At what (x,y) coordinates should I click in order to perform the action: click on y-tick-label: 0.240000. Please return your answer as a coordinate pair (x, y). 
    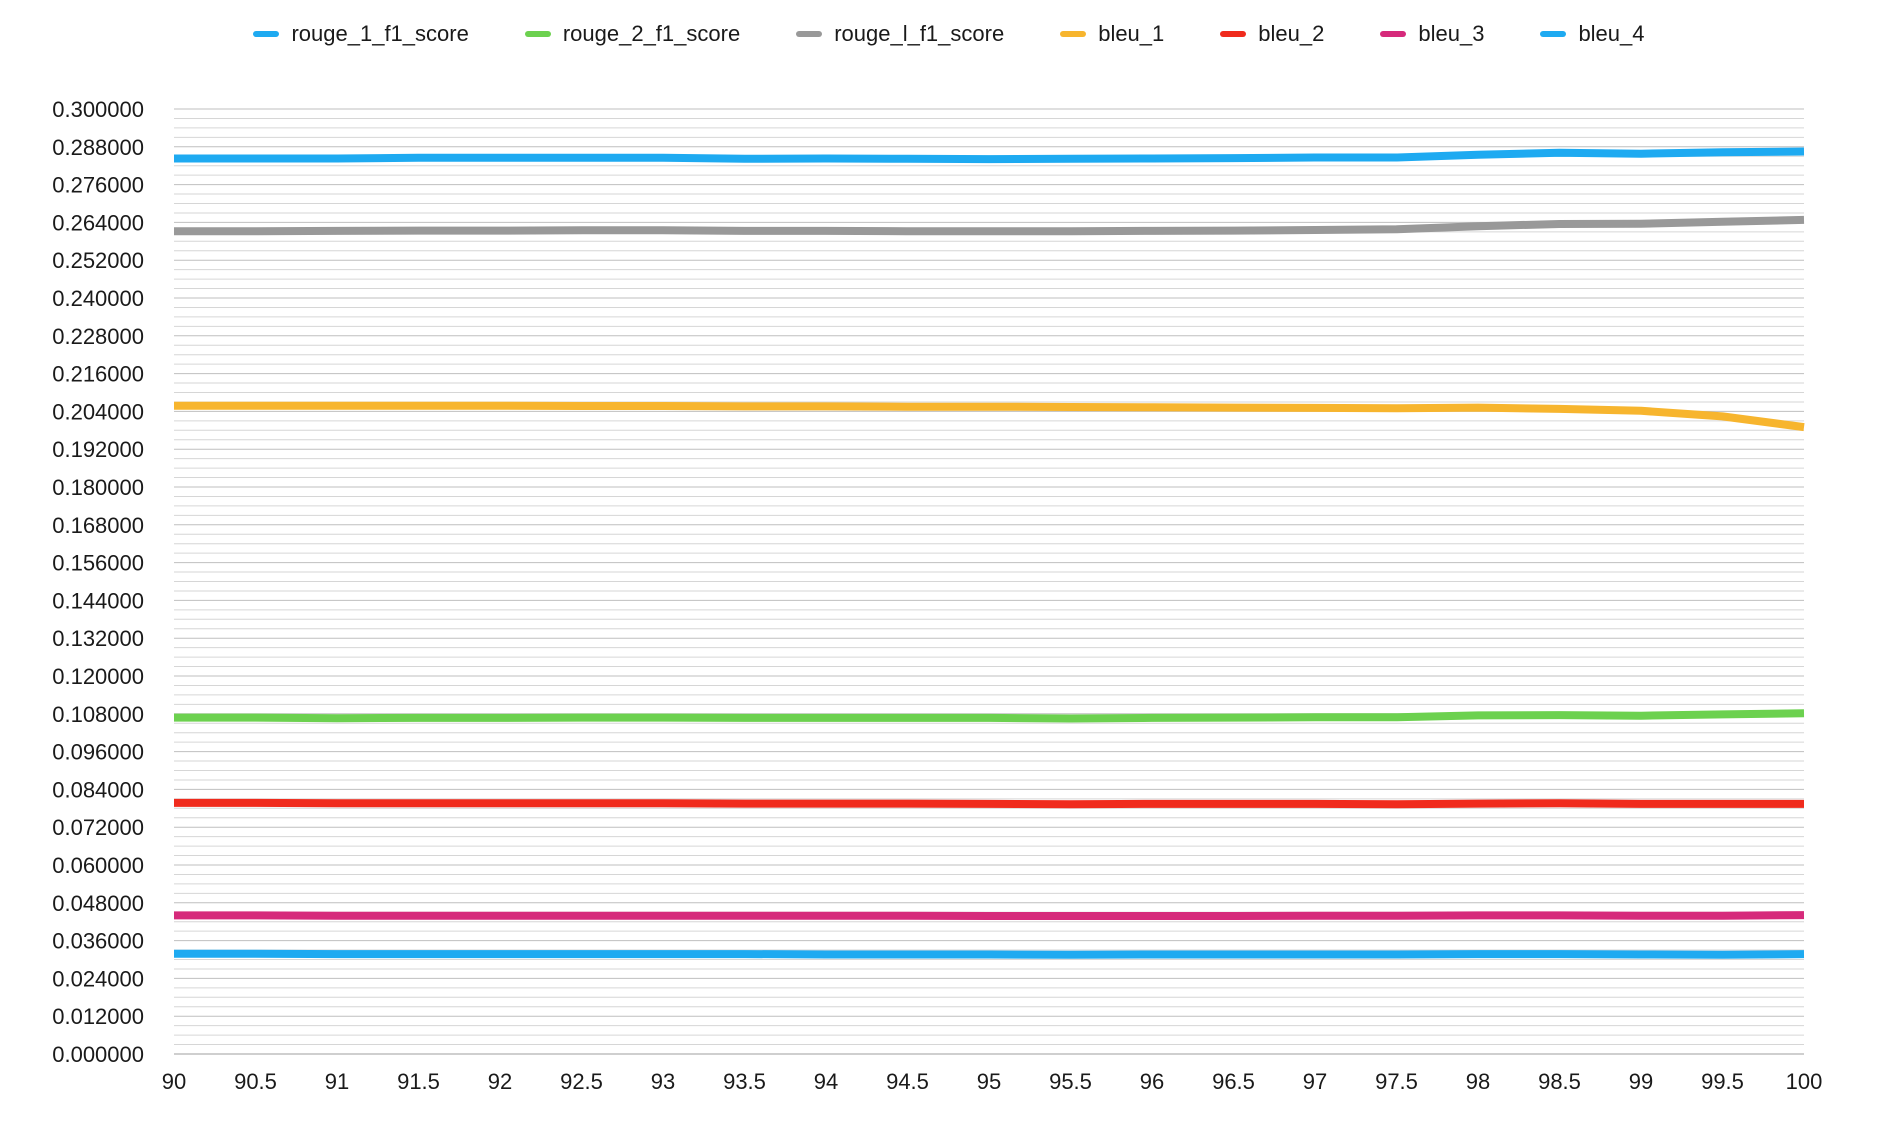
    Looking at the image, I should click on (98, 298).